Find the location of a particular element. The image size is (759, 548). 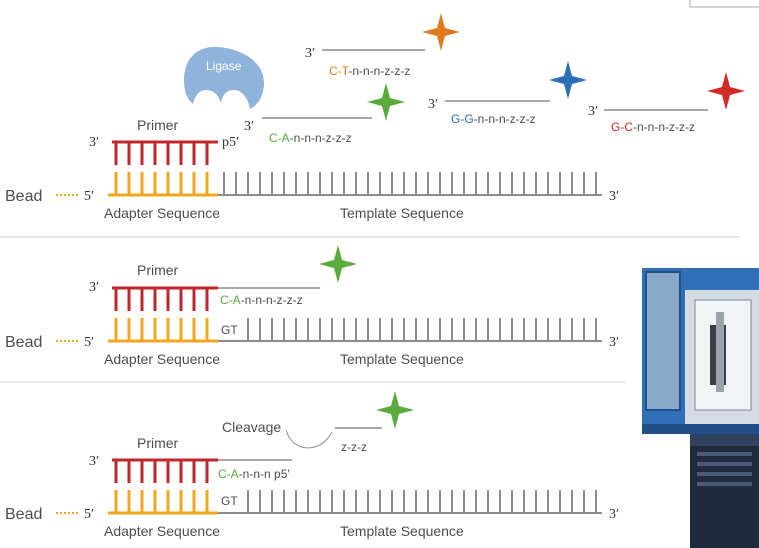

svg-text: C-A-n-n-n p5′ is located at coordinates (254, 474).